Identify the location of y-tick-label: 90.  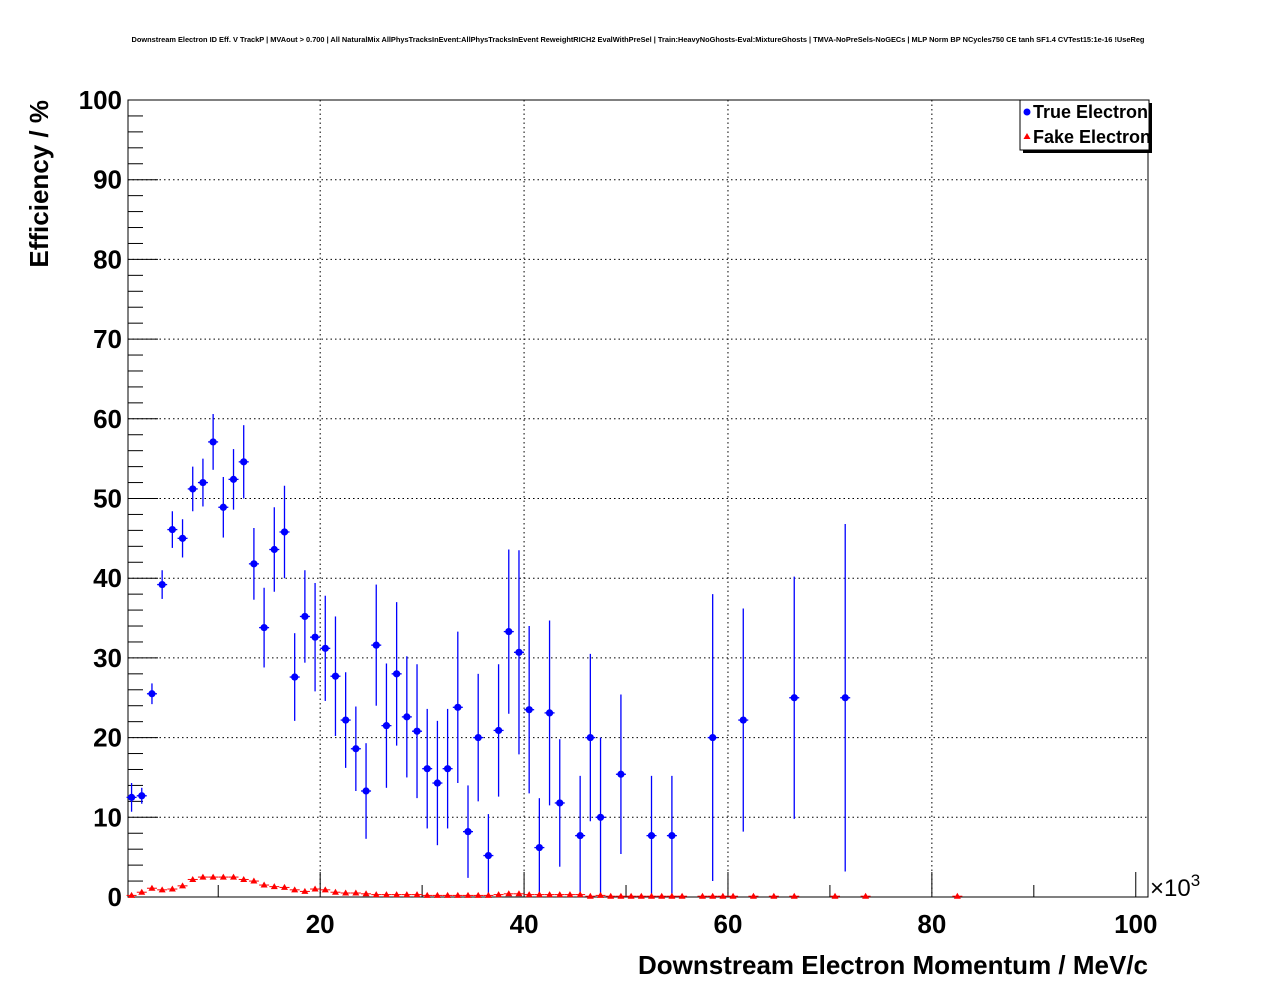
(107, 180).